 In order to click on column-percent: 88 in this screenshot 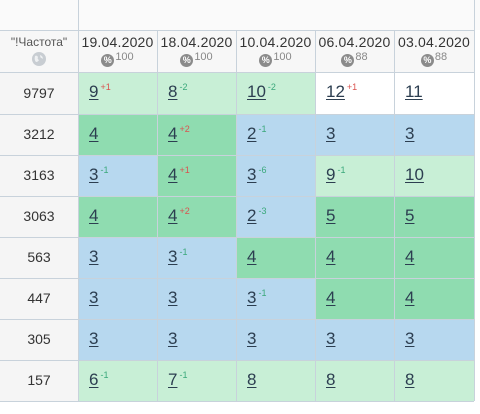, I will do `click(361, 57)`.